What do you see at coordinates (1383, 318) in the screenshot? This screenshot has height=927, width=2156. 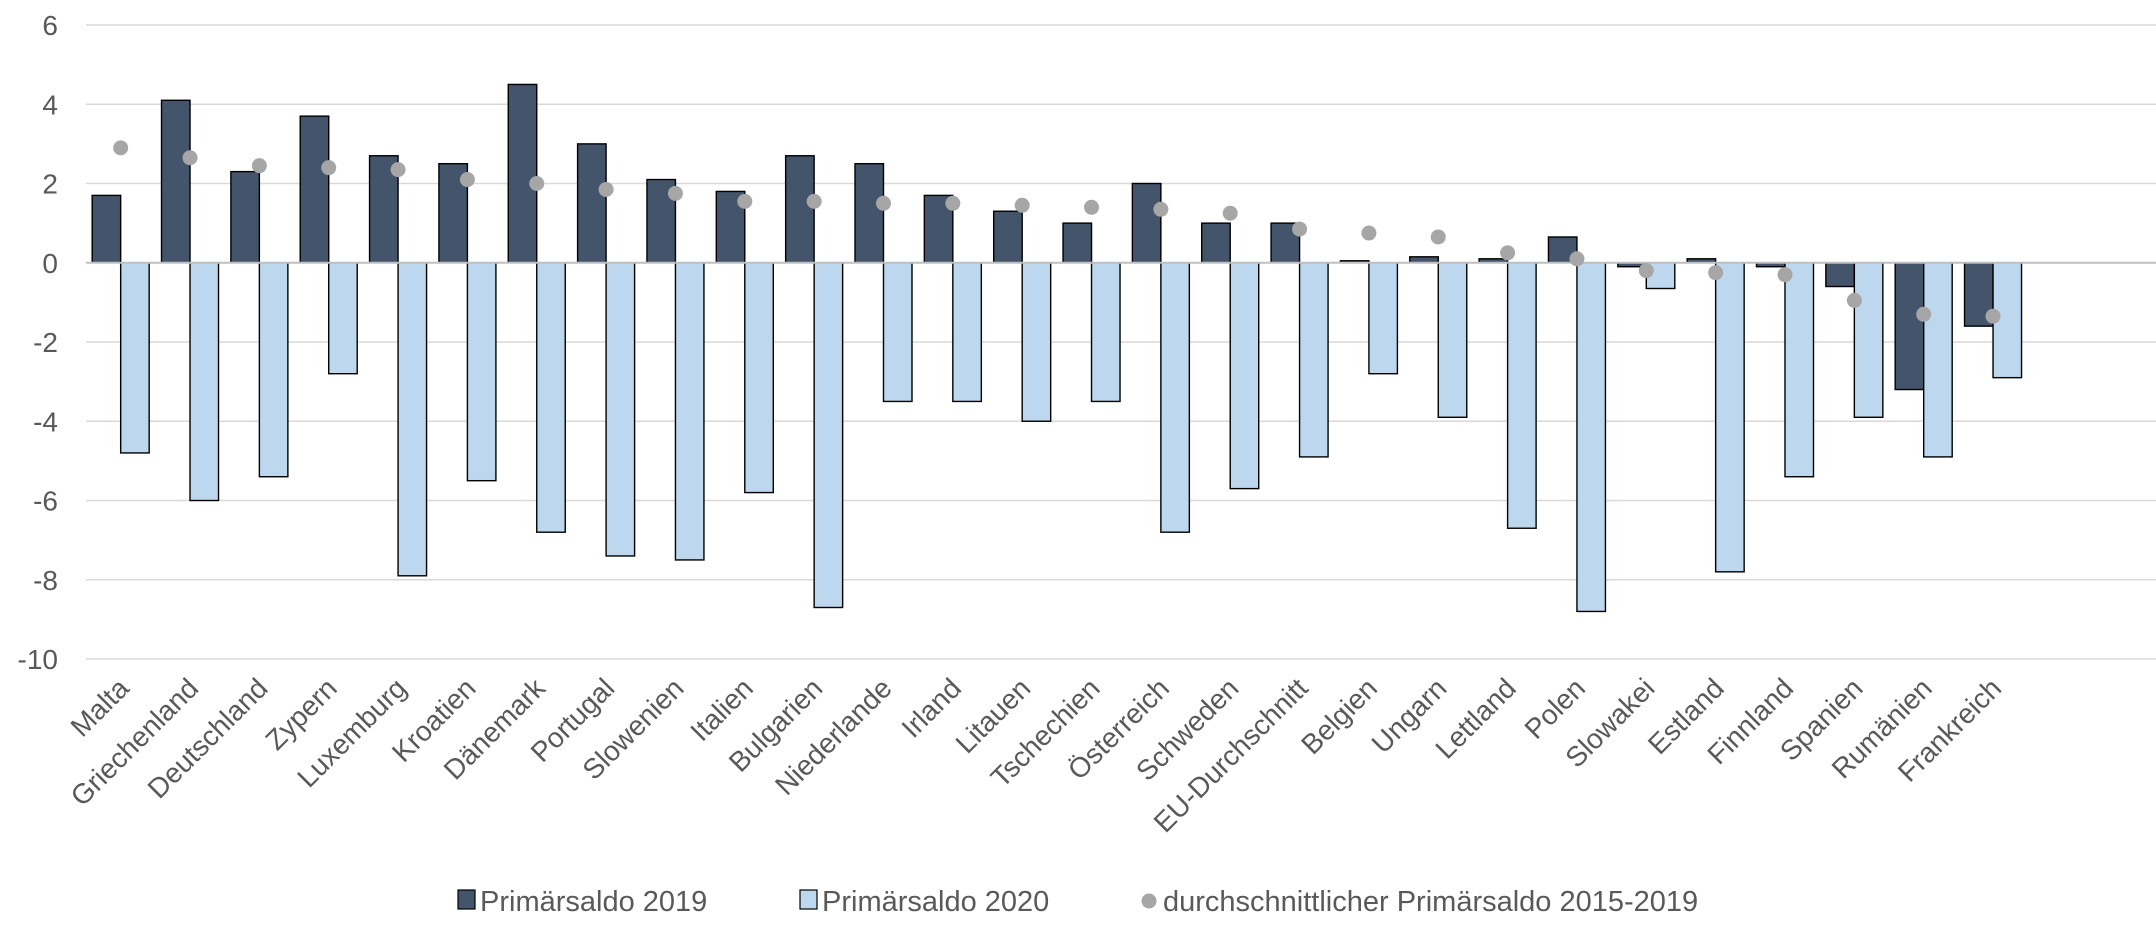 I see `bar-primaersaldo-2020-belgien` at bounding box center [1383, 318].